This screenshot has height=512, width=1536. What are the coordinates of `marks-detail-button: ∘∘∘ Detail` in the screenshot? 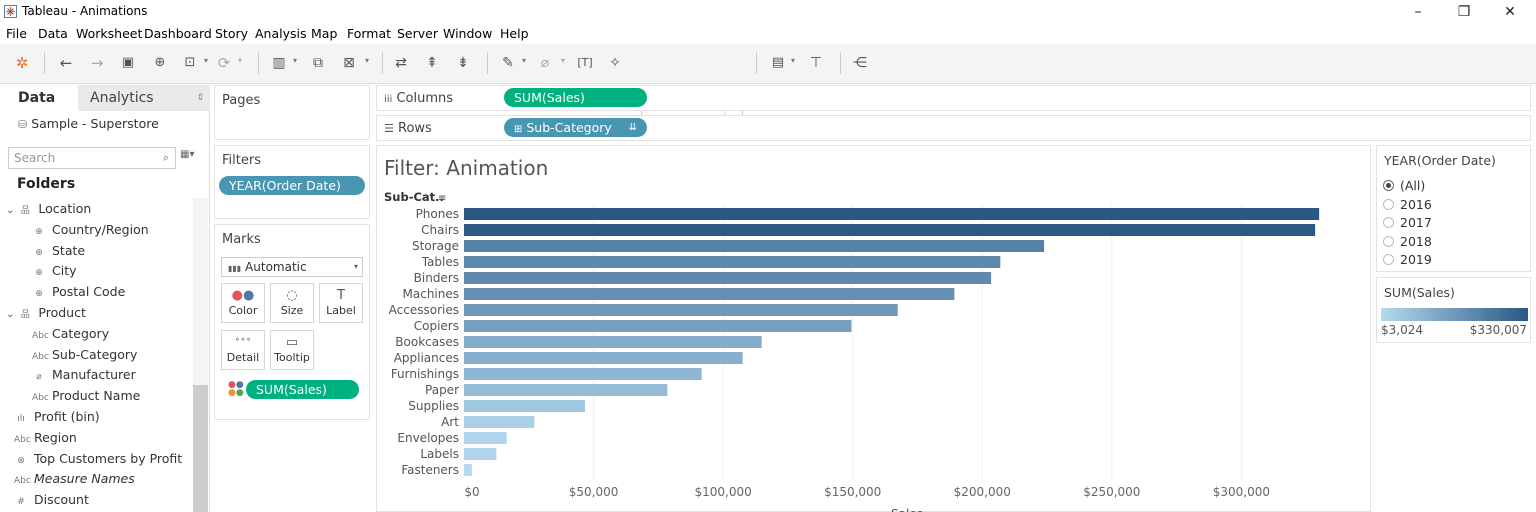 It's located at (243, 350).